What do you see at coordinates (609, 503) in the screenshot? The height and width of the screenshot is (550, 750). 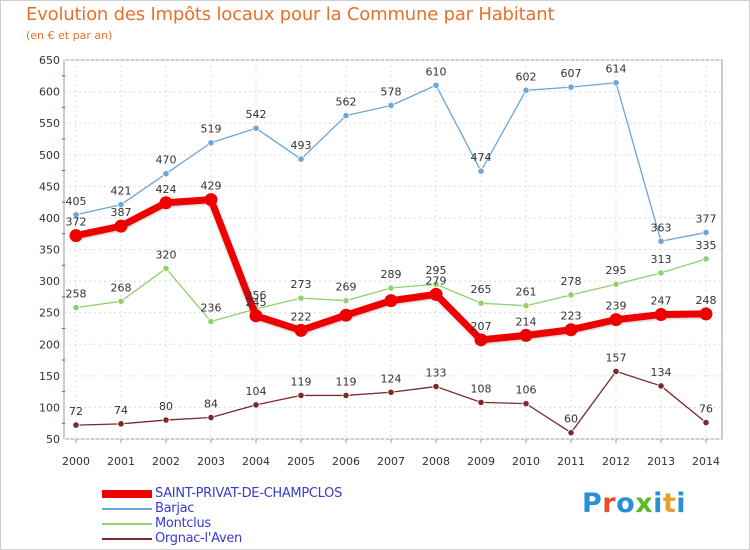 I see `logo-letter: r` at bounding box center [609, 503].